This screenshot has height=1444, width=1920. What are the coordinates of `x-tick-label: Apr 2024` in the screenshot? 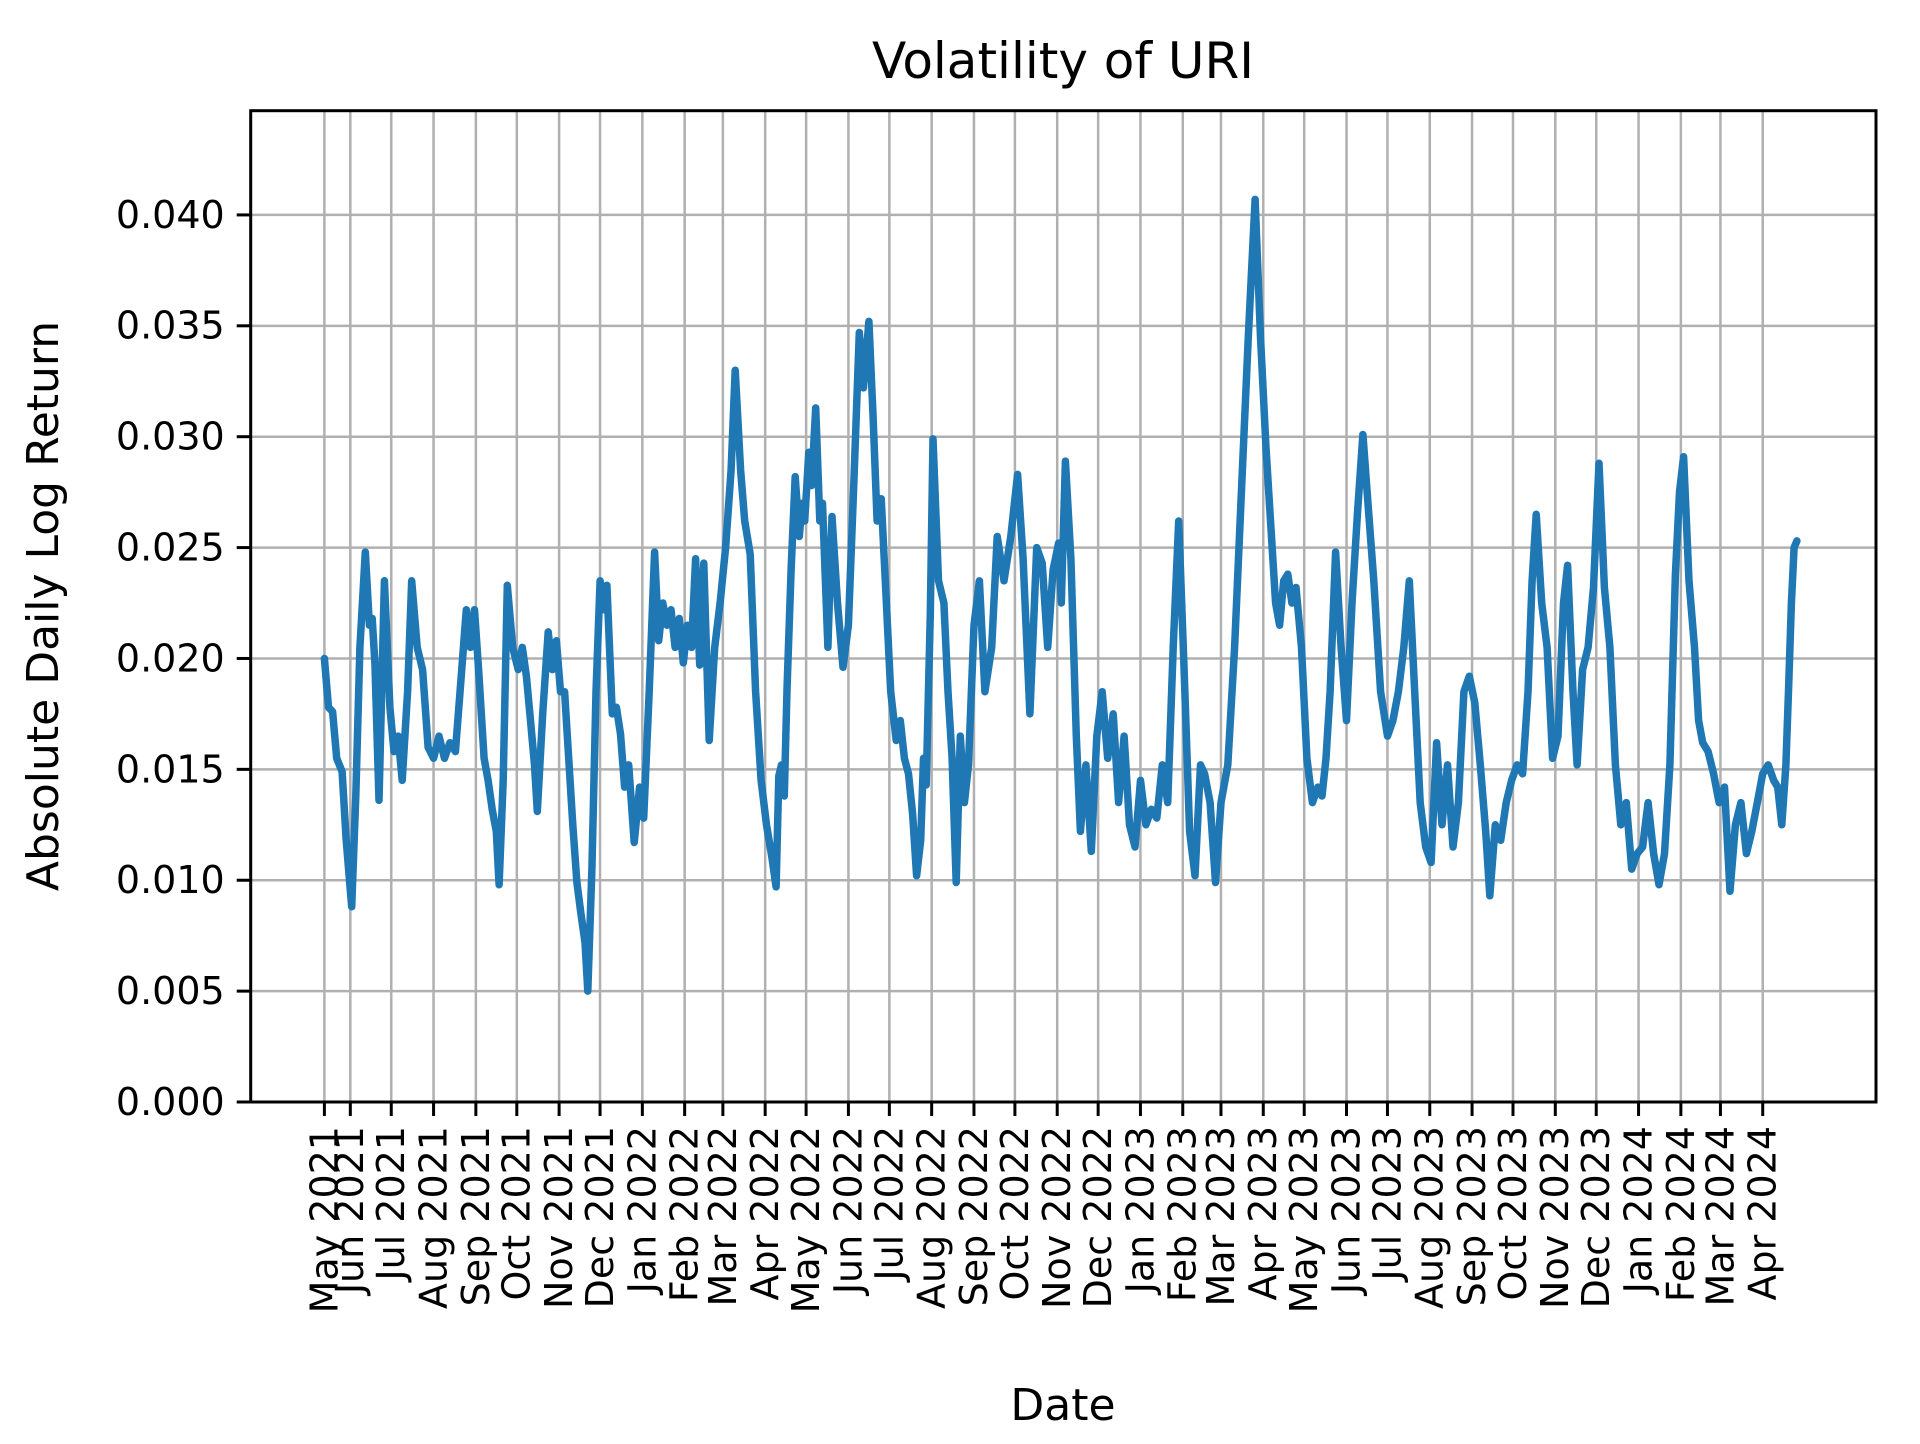 It's located at (1763, 1213).